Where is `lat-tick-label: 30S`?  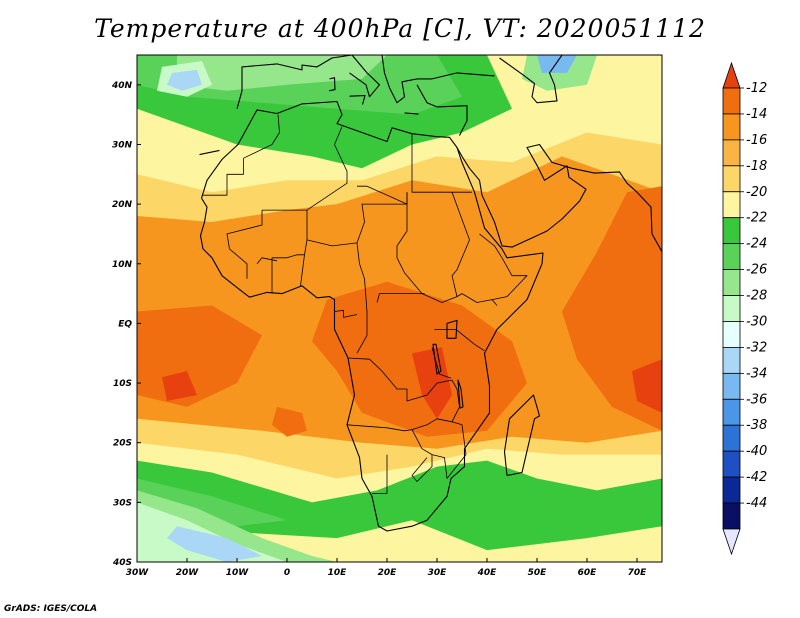
lat-tick-label: 30S is located at coordinates (122, 503).